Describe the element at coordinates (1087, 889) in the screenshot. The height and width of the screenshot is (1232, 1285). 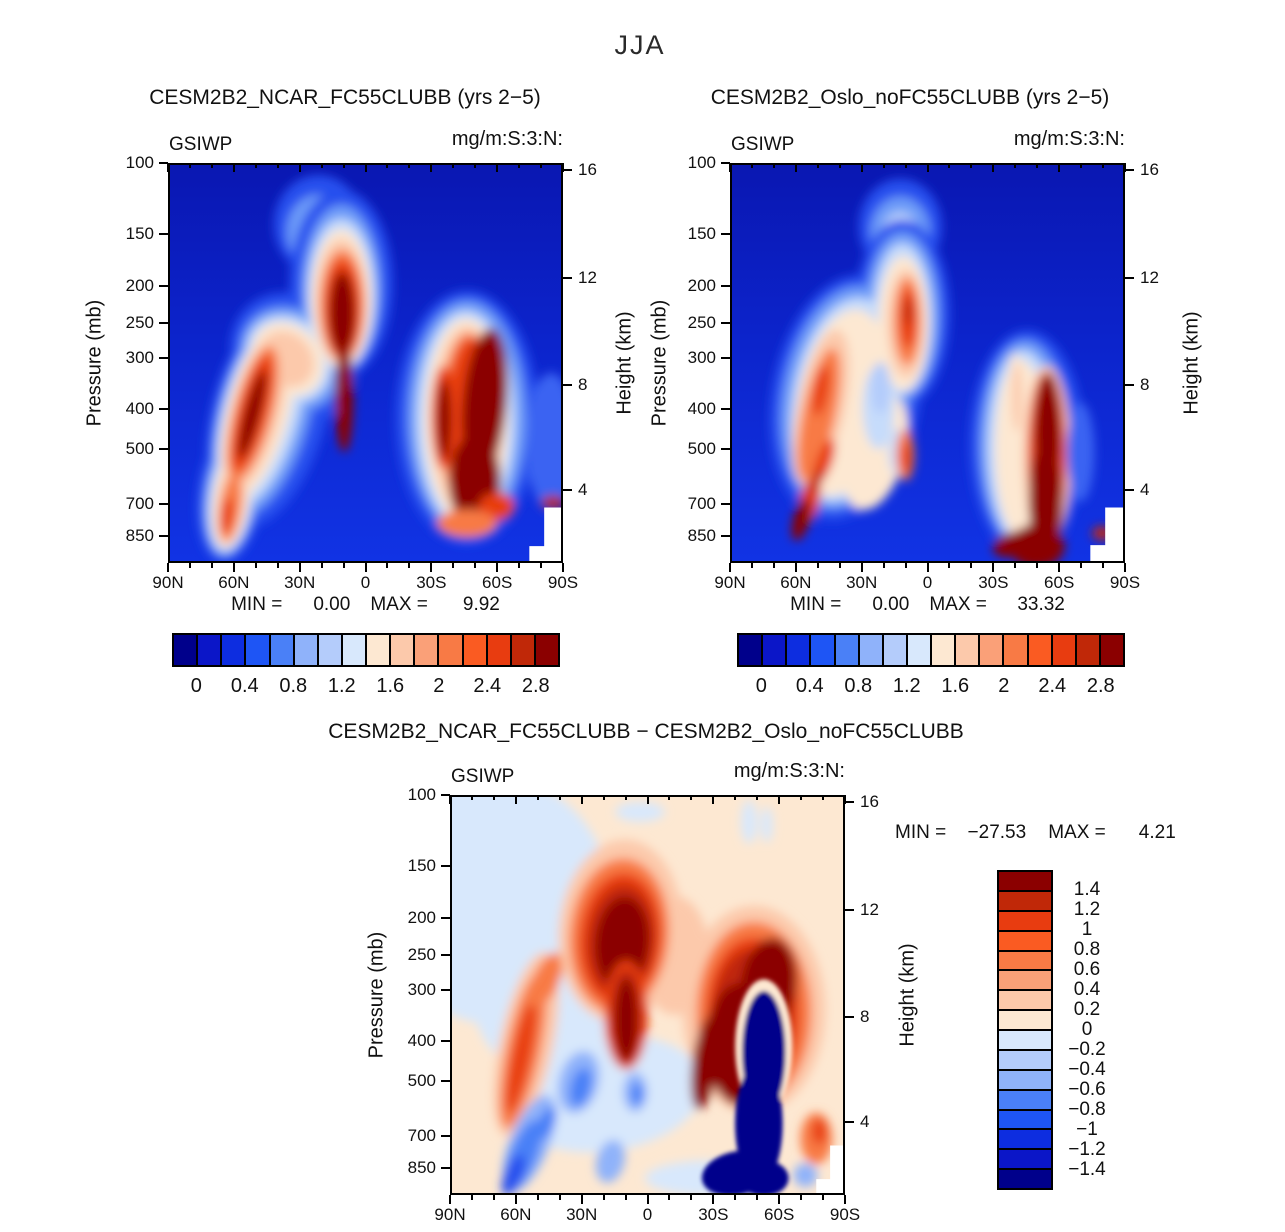
I see `diff-colorbar-tick-label: 1.4` at that location.